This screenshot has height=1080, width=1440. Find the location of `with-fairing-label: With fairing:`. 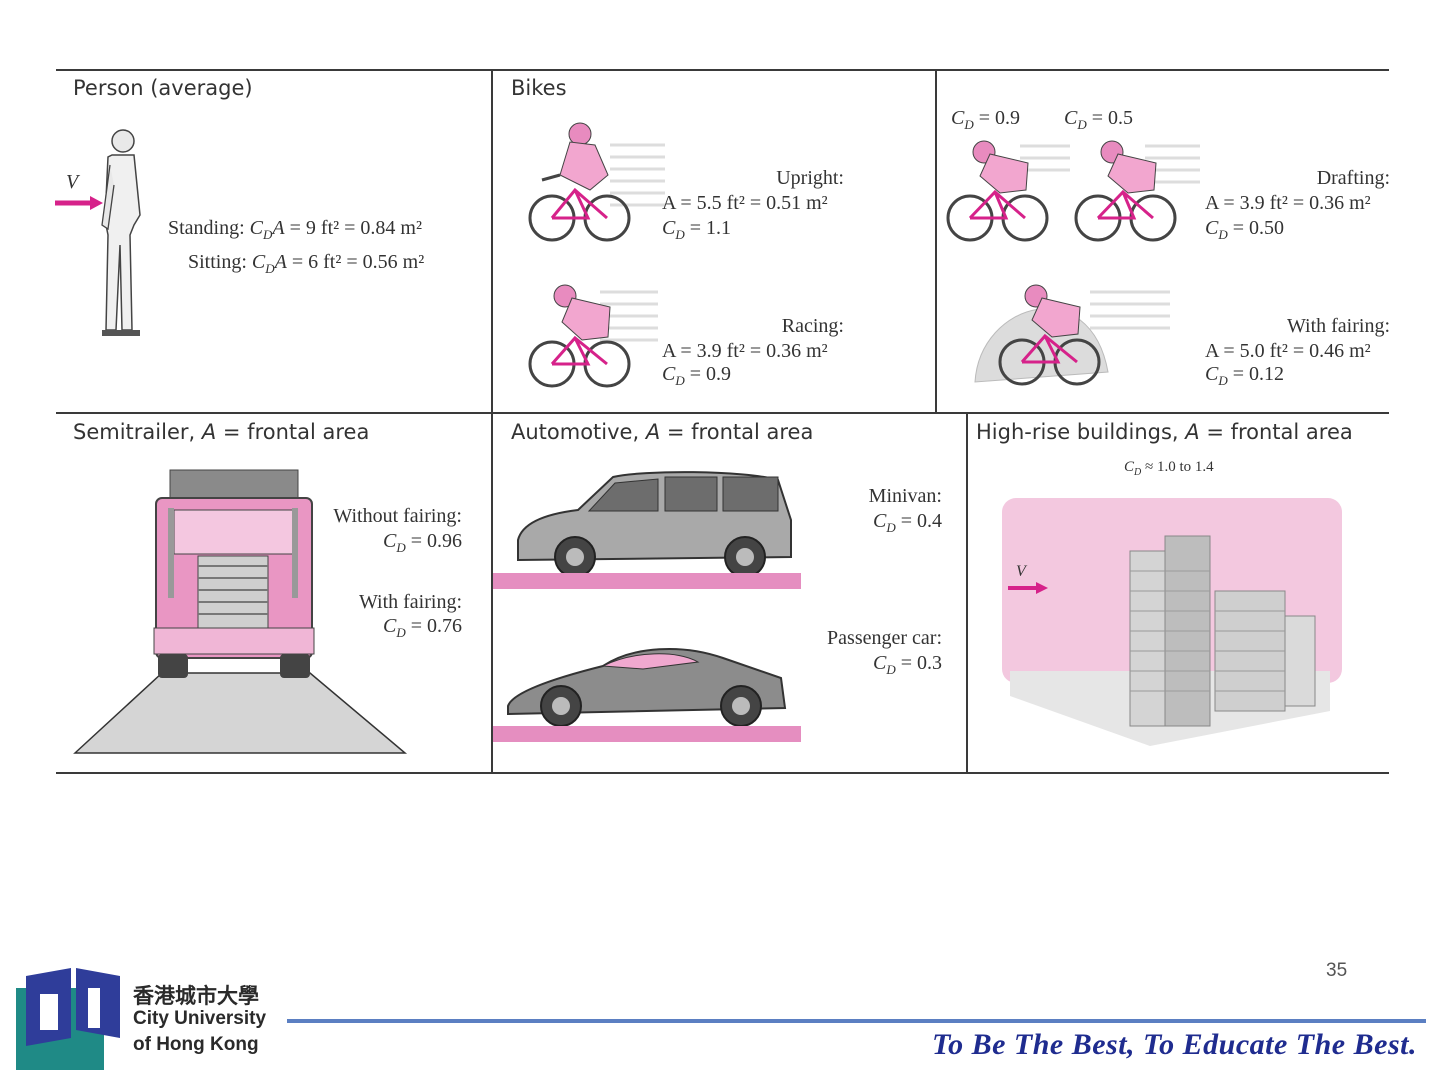

with-fairing-label: With fairing: is located at coordinates (410, 602).